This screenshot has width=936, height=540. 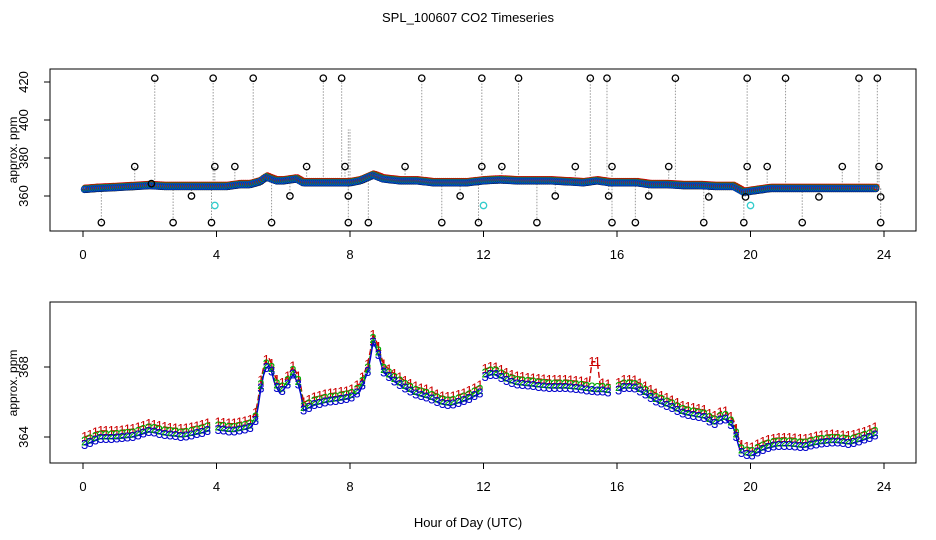 I want to click on chart-title: SPL_100607 CO2 Timeseries, so click(x=468, y=17).